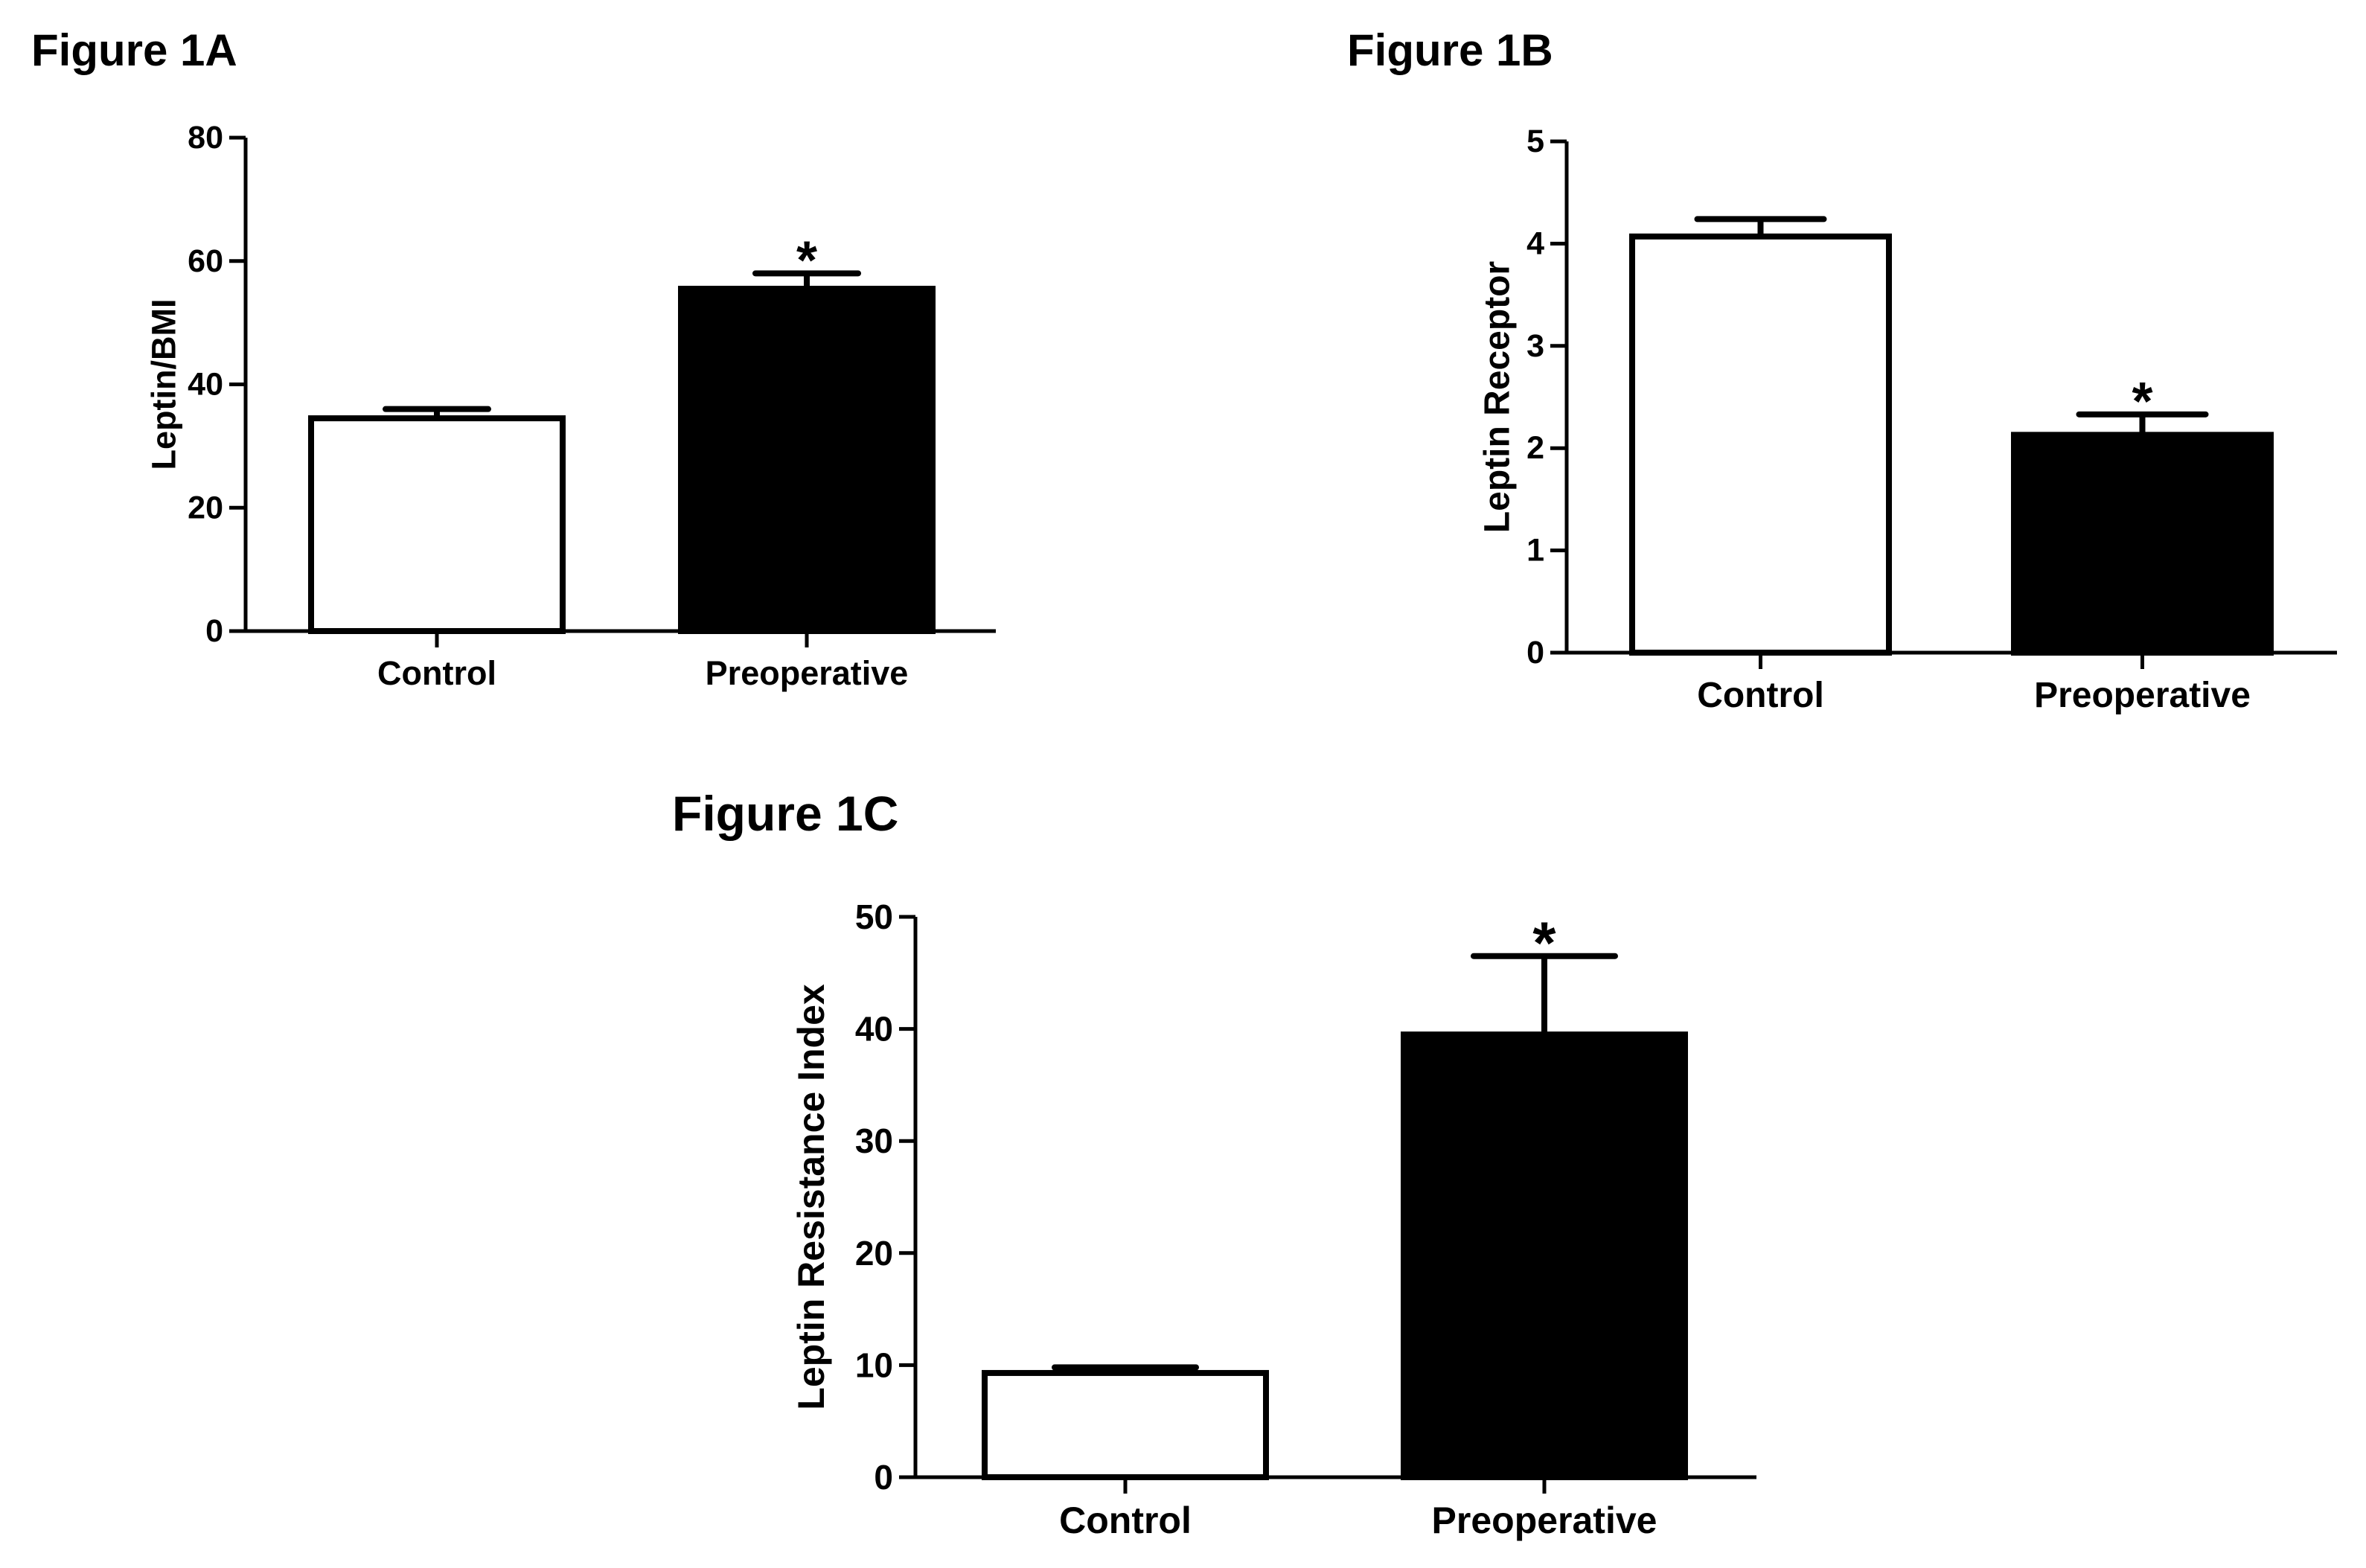  Describe the element at coordinates (1535, 141) in the screenshot. I see `y-tick-label: 5` at that location.